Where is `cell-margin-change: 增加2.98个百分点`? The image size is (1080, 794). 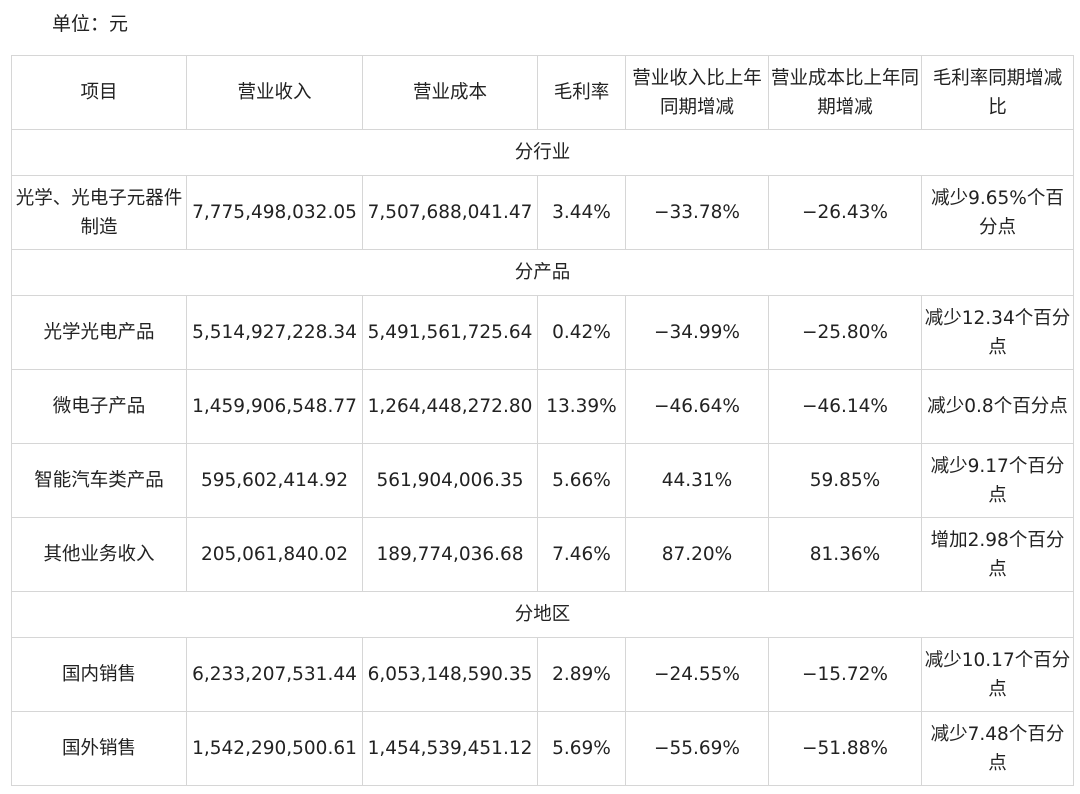
cell-margin-change: 增加2.98个百分点 is located at coordinates (997, 554).